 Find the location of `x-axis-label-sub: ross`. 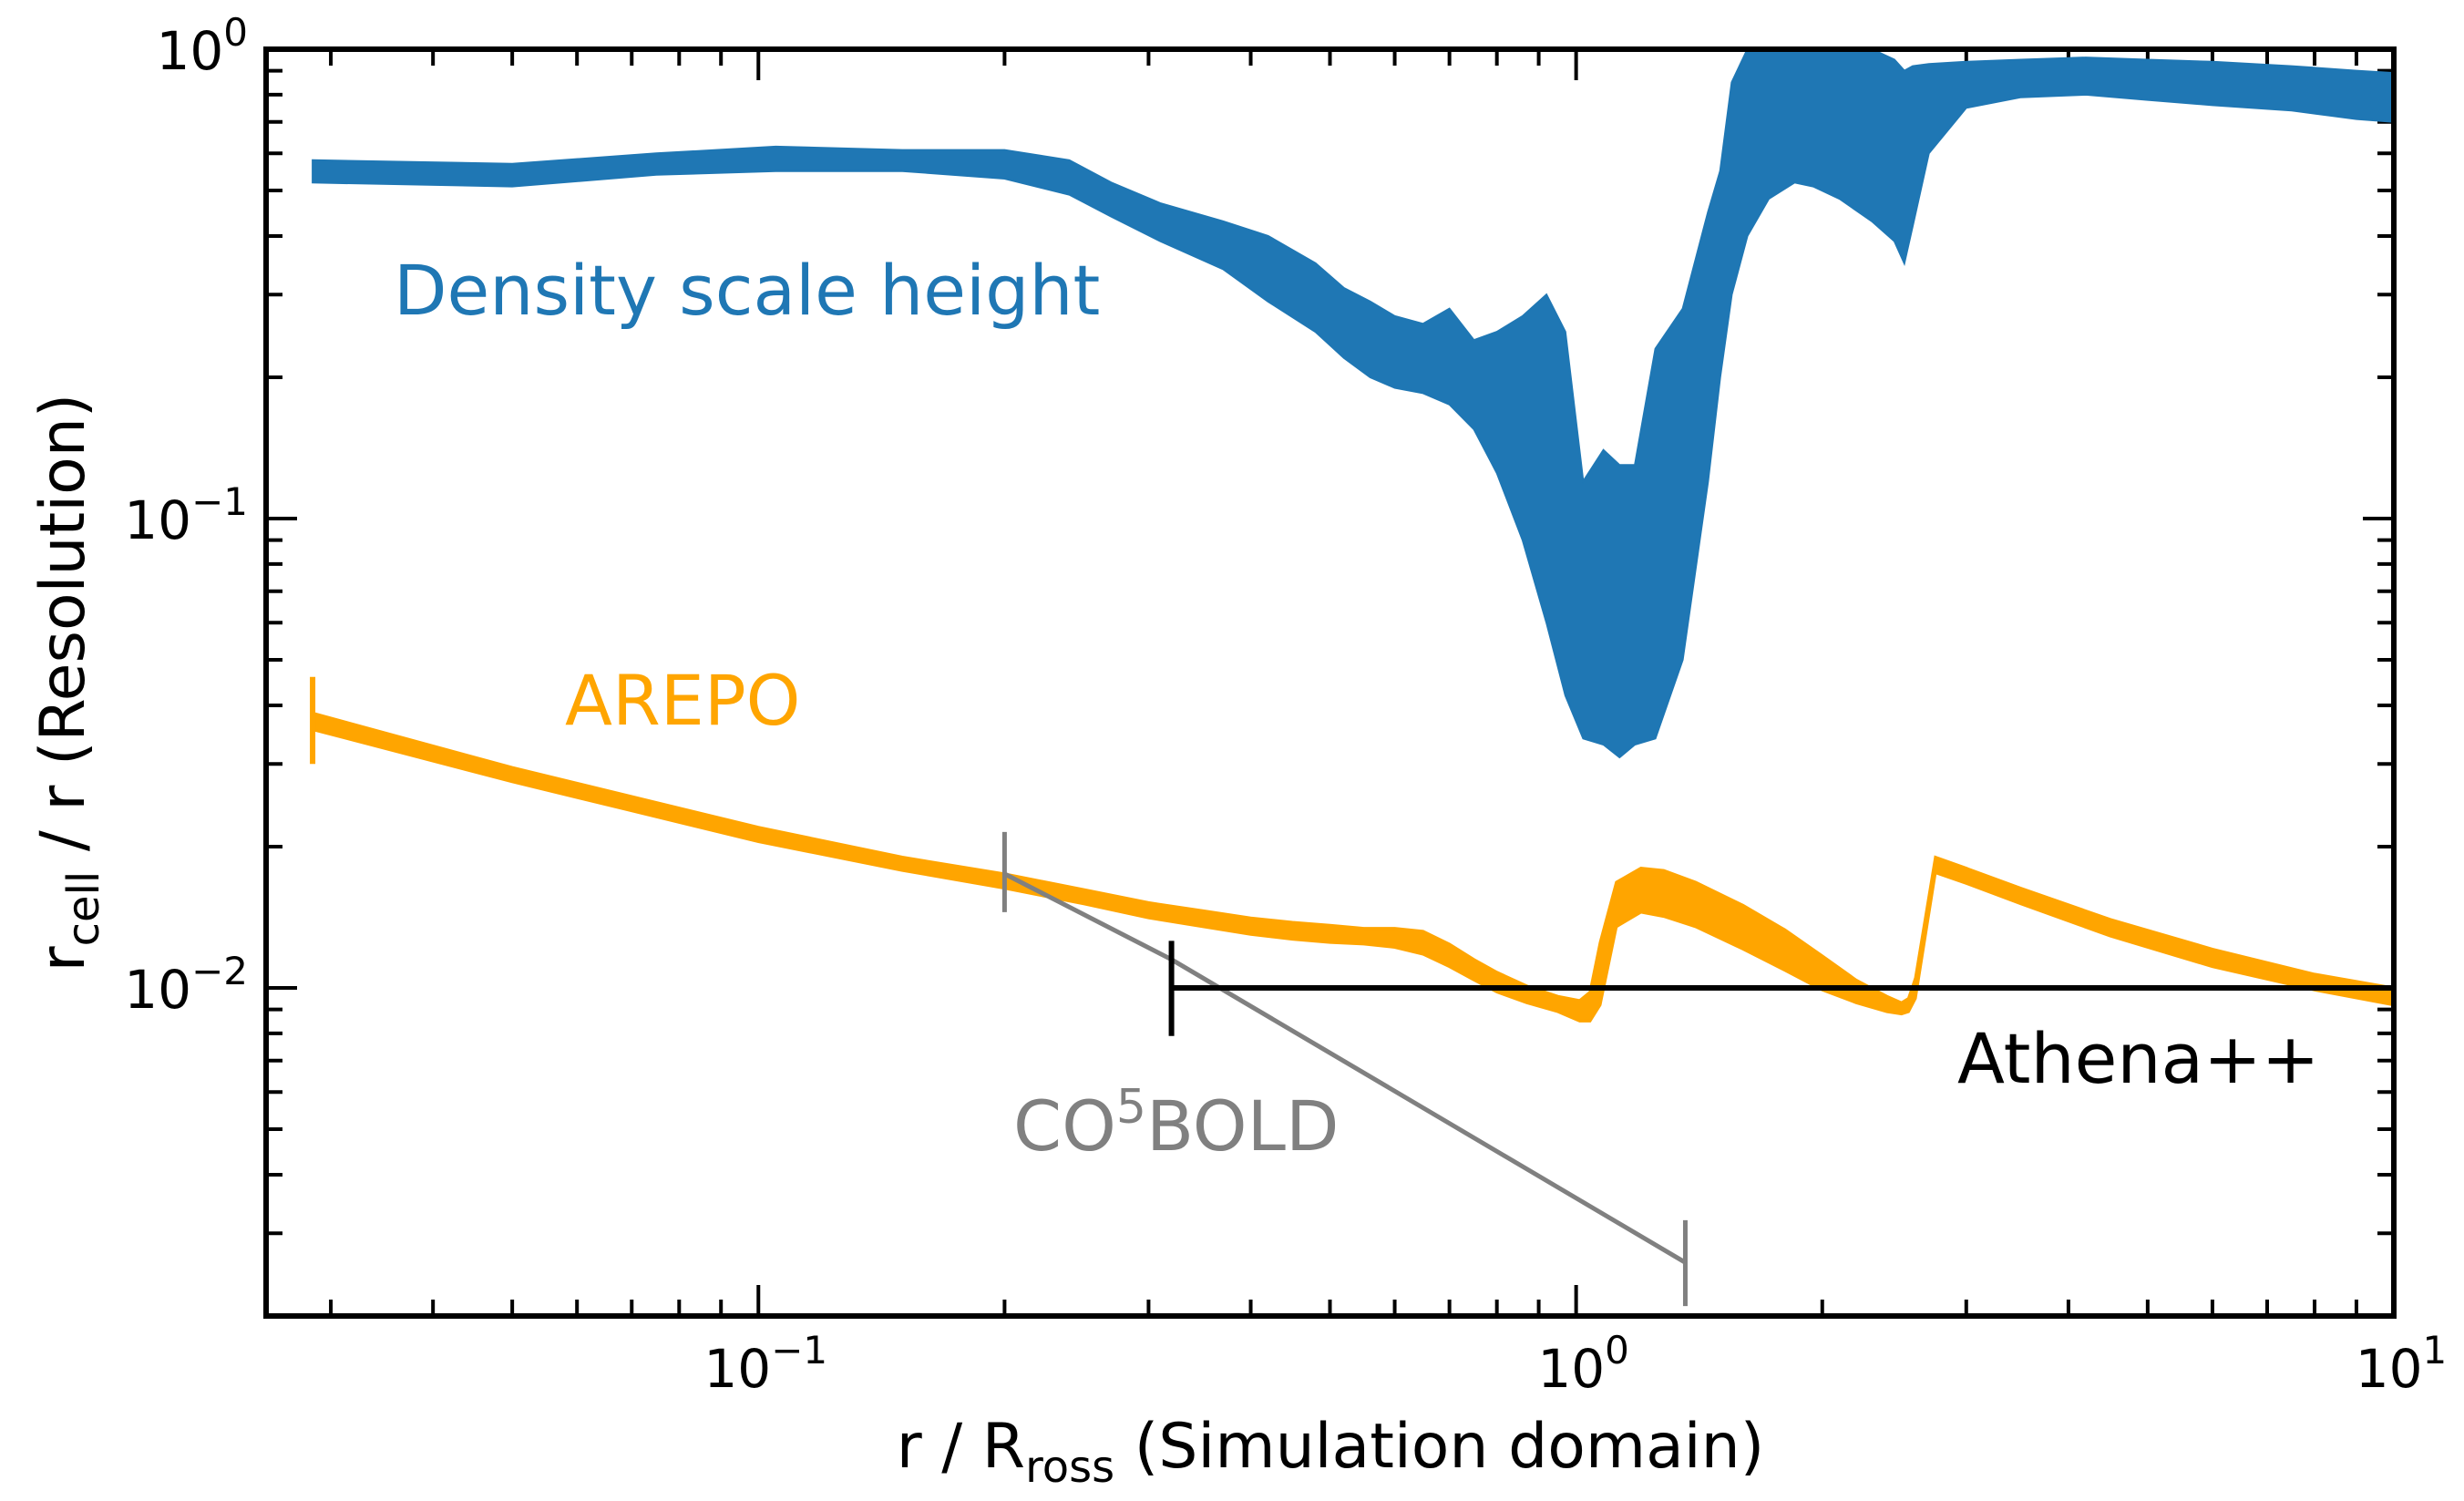

x-axis-label-sub: ross is located at coordinates (1069, 1468).